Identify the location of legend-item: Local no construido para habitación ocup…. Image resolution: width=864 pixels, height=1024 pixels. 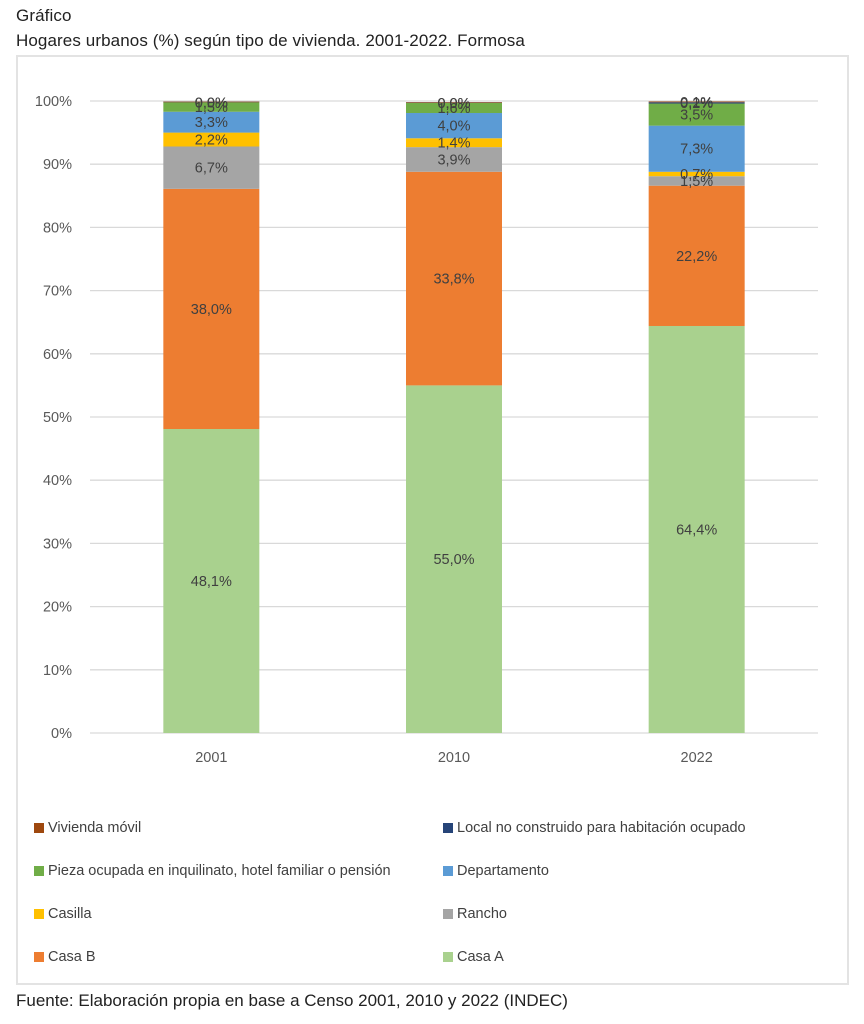
(594, 828).